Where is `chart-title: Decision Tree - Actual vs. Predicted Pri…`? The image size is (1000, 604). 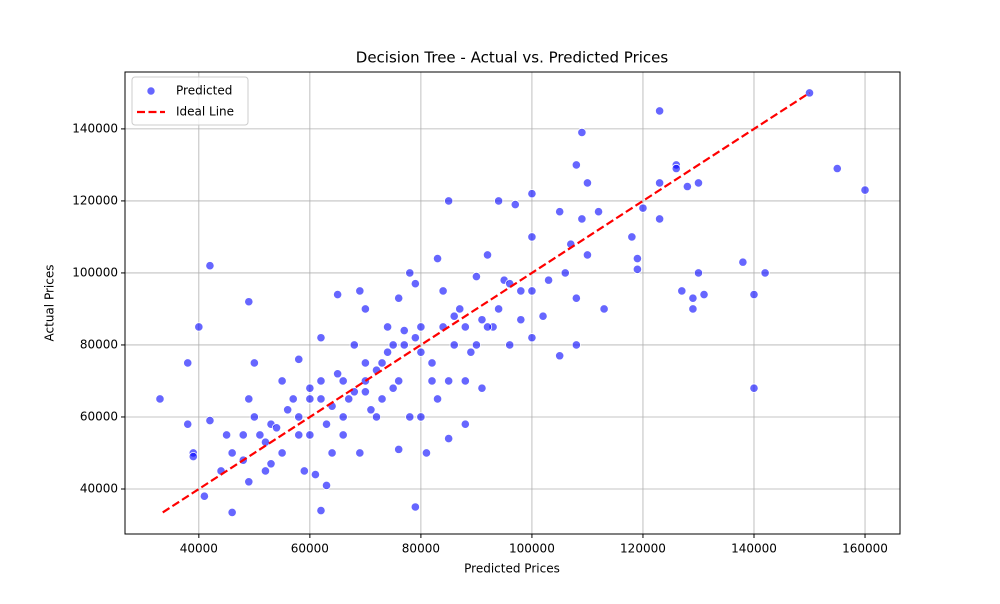
chart-title: Decision Tree - Actual vs. Predicted Pri… is located at coordinates (512, 58).